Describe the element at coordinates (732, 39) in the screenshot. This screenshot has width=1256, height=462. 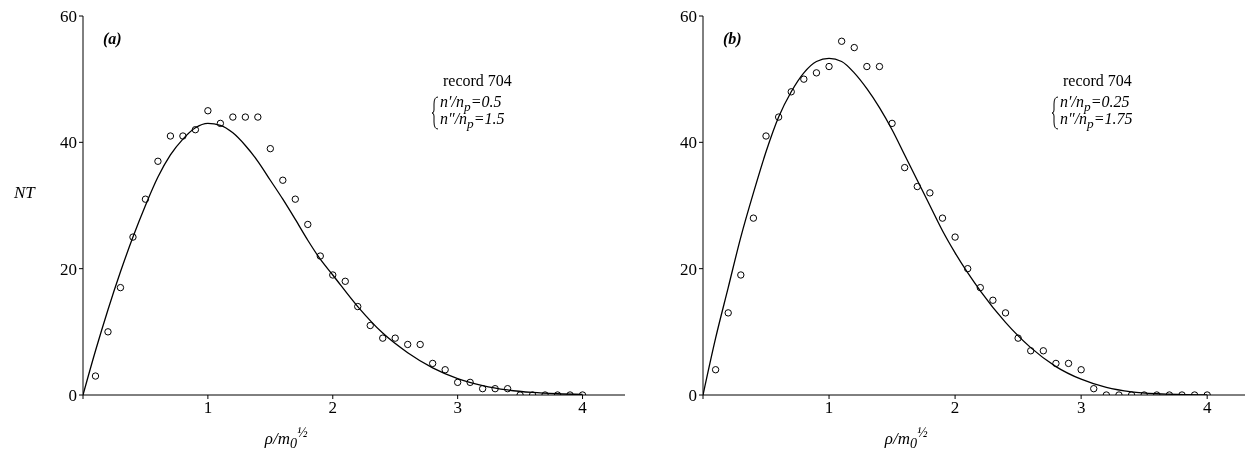
I see `annotation: (b)` at that location.